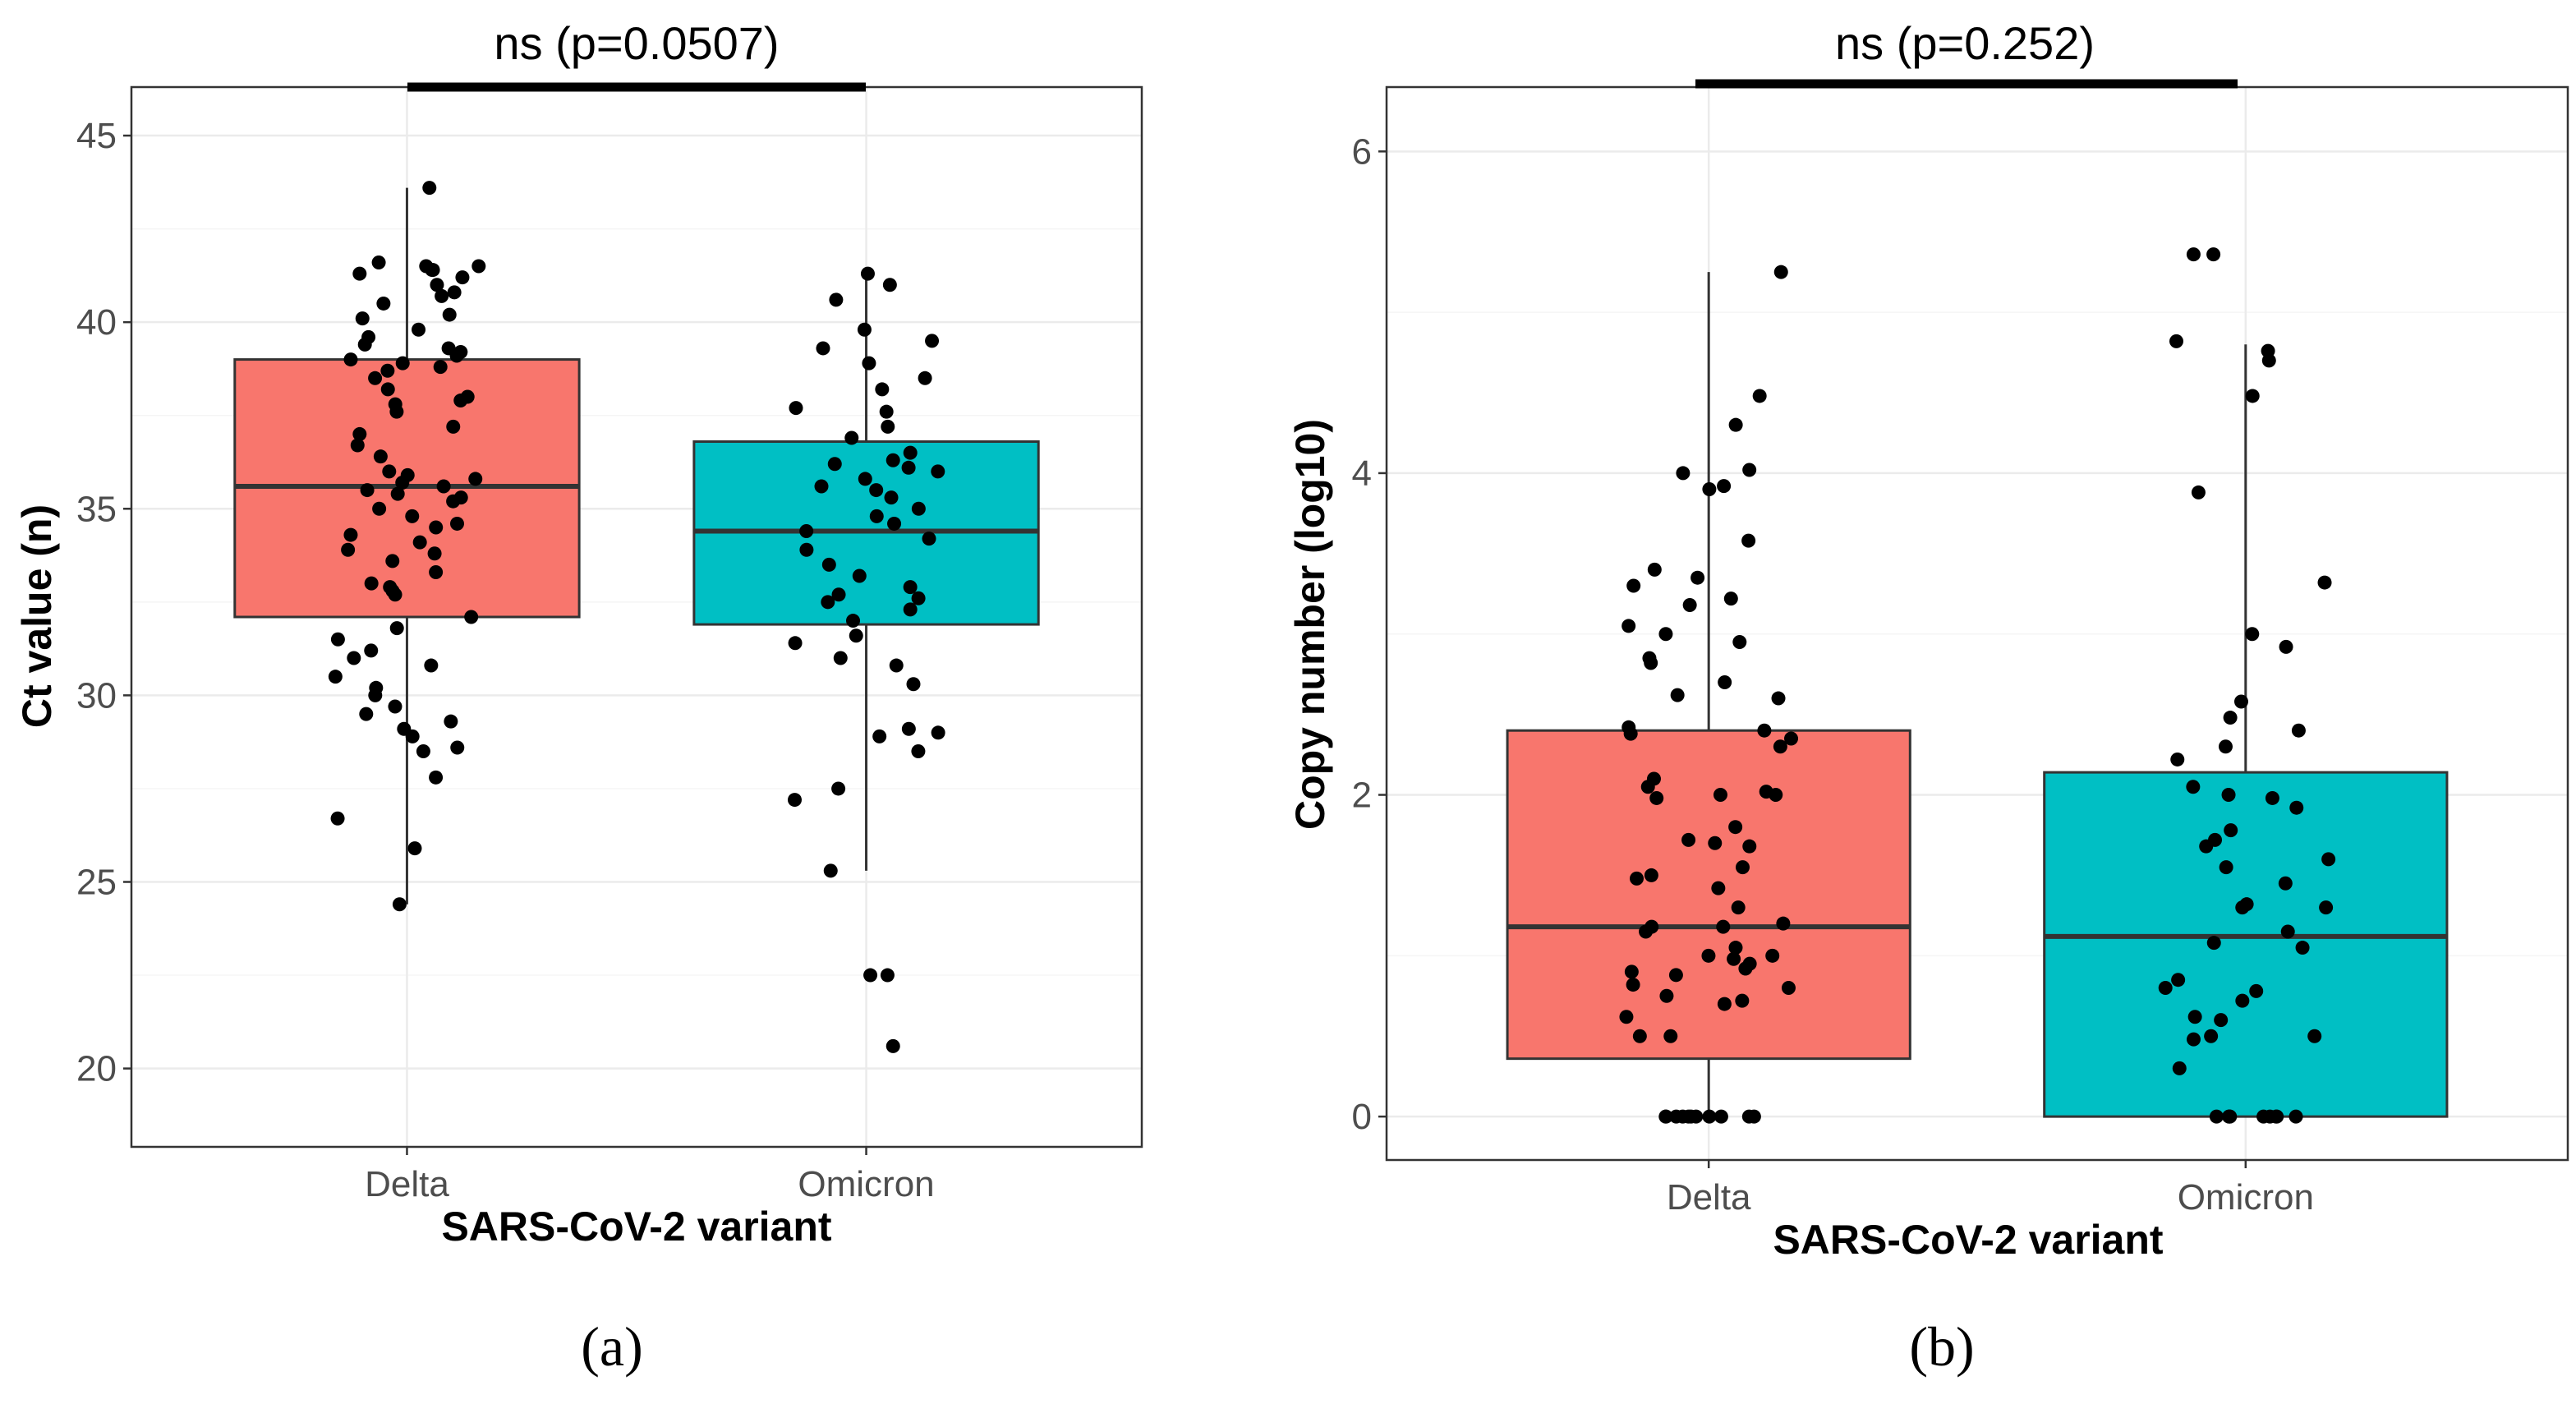 This screenshot has width=2576, height=1404. Describe the element at coordinates (1709, 1197) in the screenshot. I see `x-tick-label-delta: Delta` at that location.